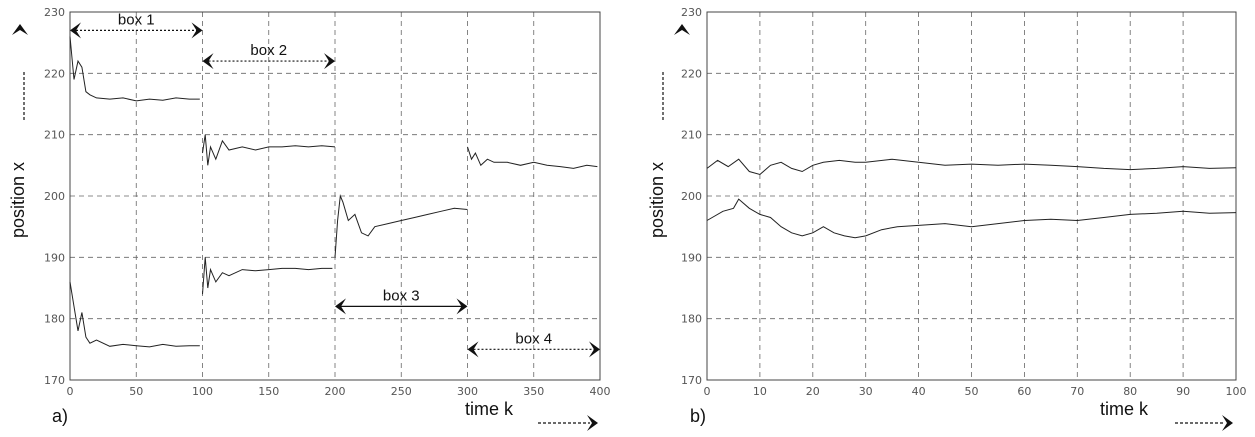  I want to click on x-tick-label: 90, so click(1183, 391).